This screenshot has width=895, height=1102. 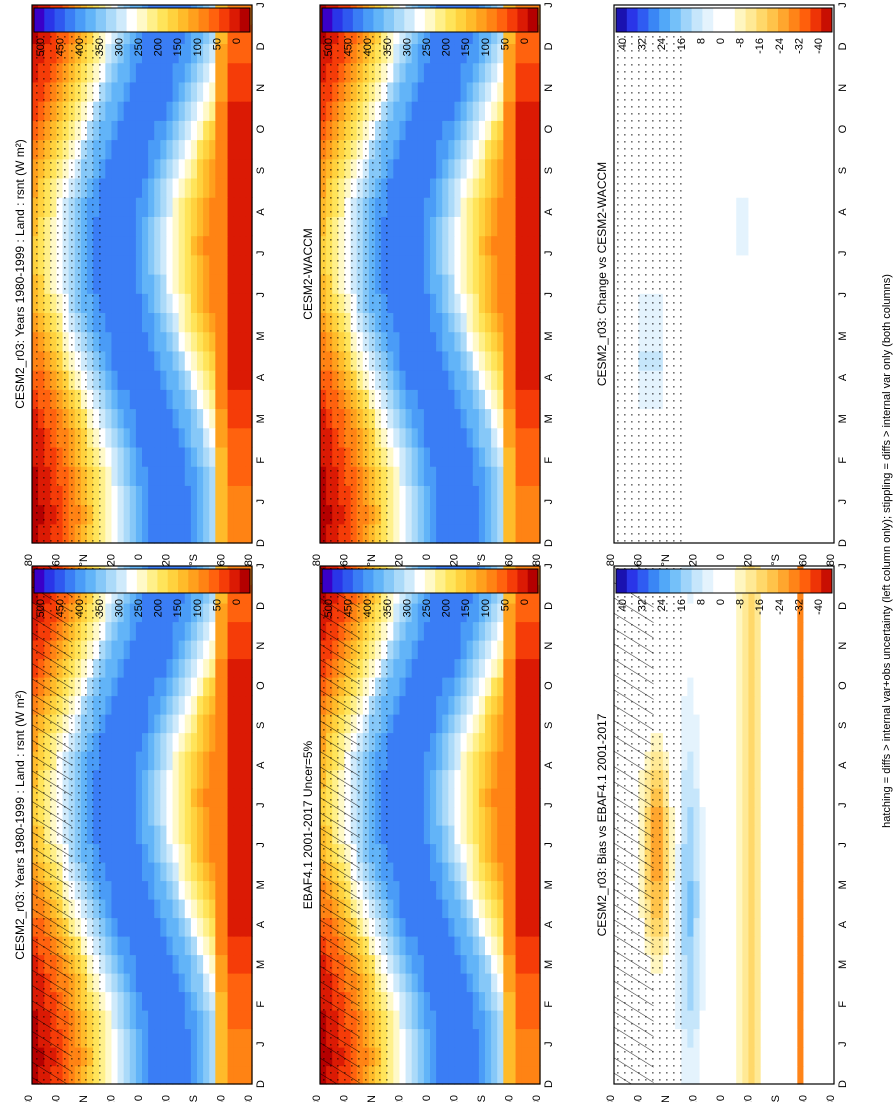 I want to click on x-tick-label: D, so click(x=549, y=543).